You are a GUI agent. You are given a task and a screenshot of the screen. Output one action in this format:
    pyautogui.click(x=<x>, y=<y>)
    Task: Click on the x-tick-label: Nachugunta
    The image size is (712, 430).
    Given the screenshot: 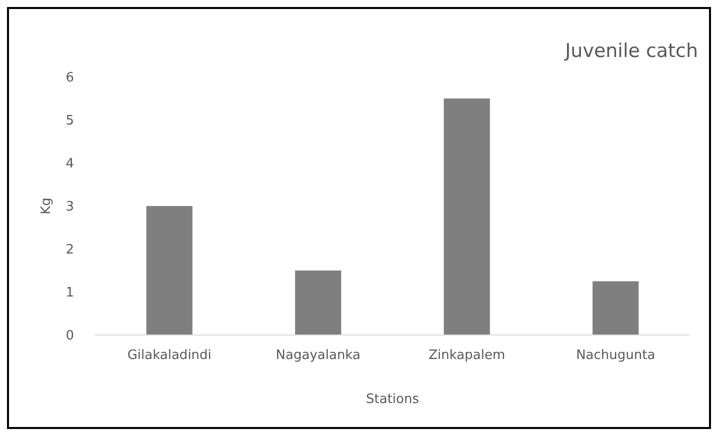 What is the action you would take?
    pyautogui.click(x=616, y=355)
    